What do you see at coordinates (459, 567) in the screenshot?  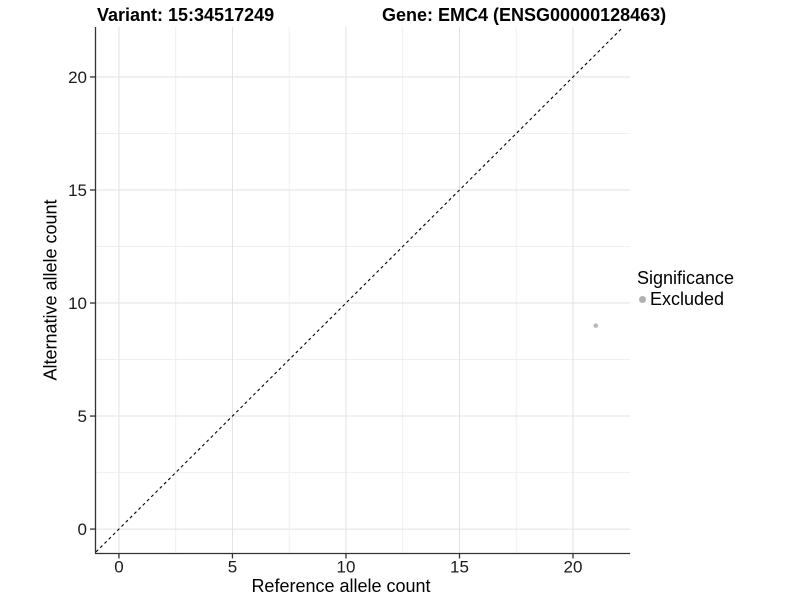 I see `x-tick-label: 15` at bounding box center [459, 567].